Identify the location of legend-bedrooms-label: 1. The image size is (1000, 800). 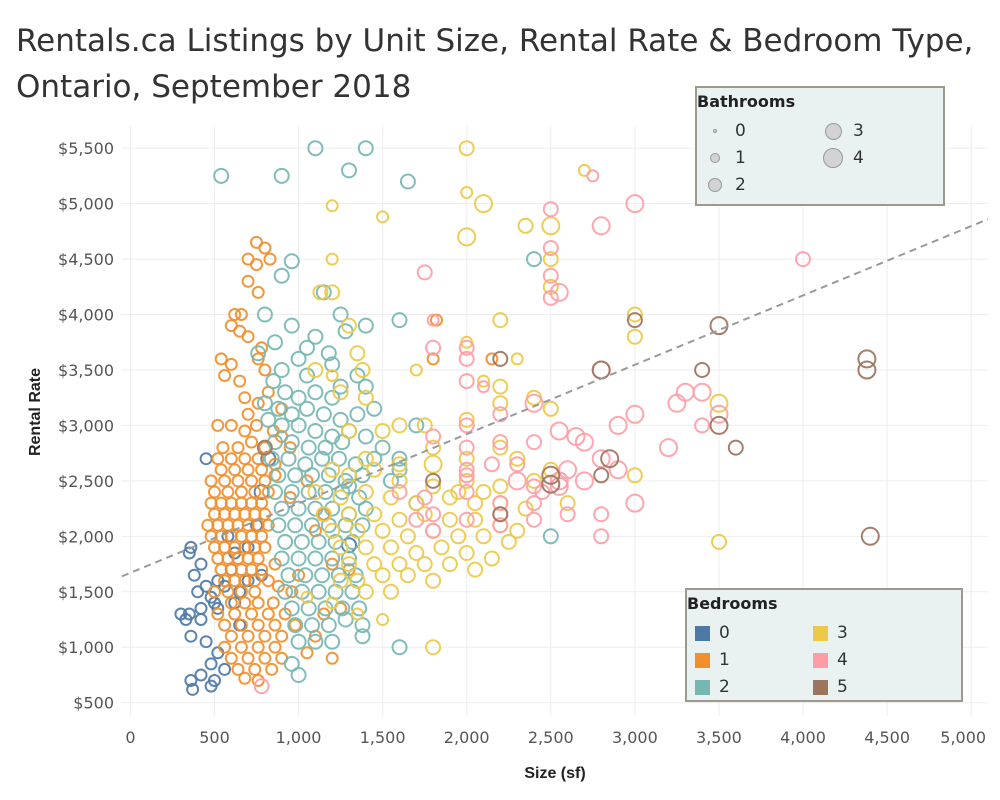
(724, 660).